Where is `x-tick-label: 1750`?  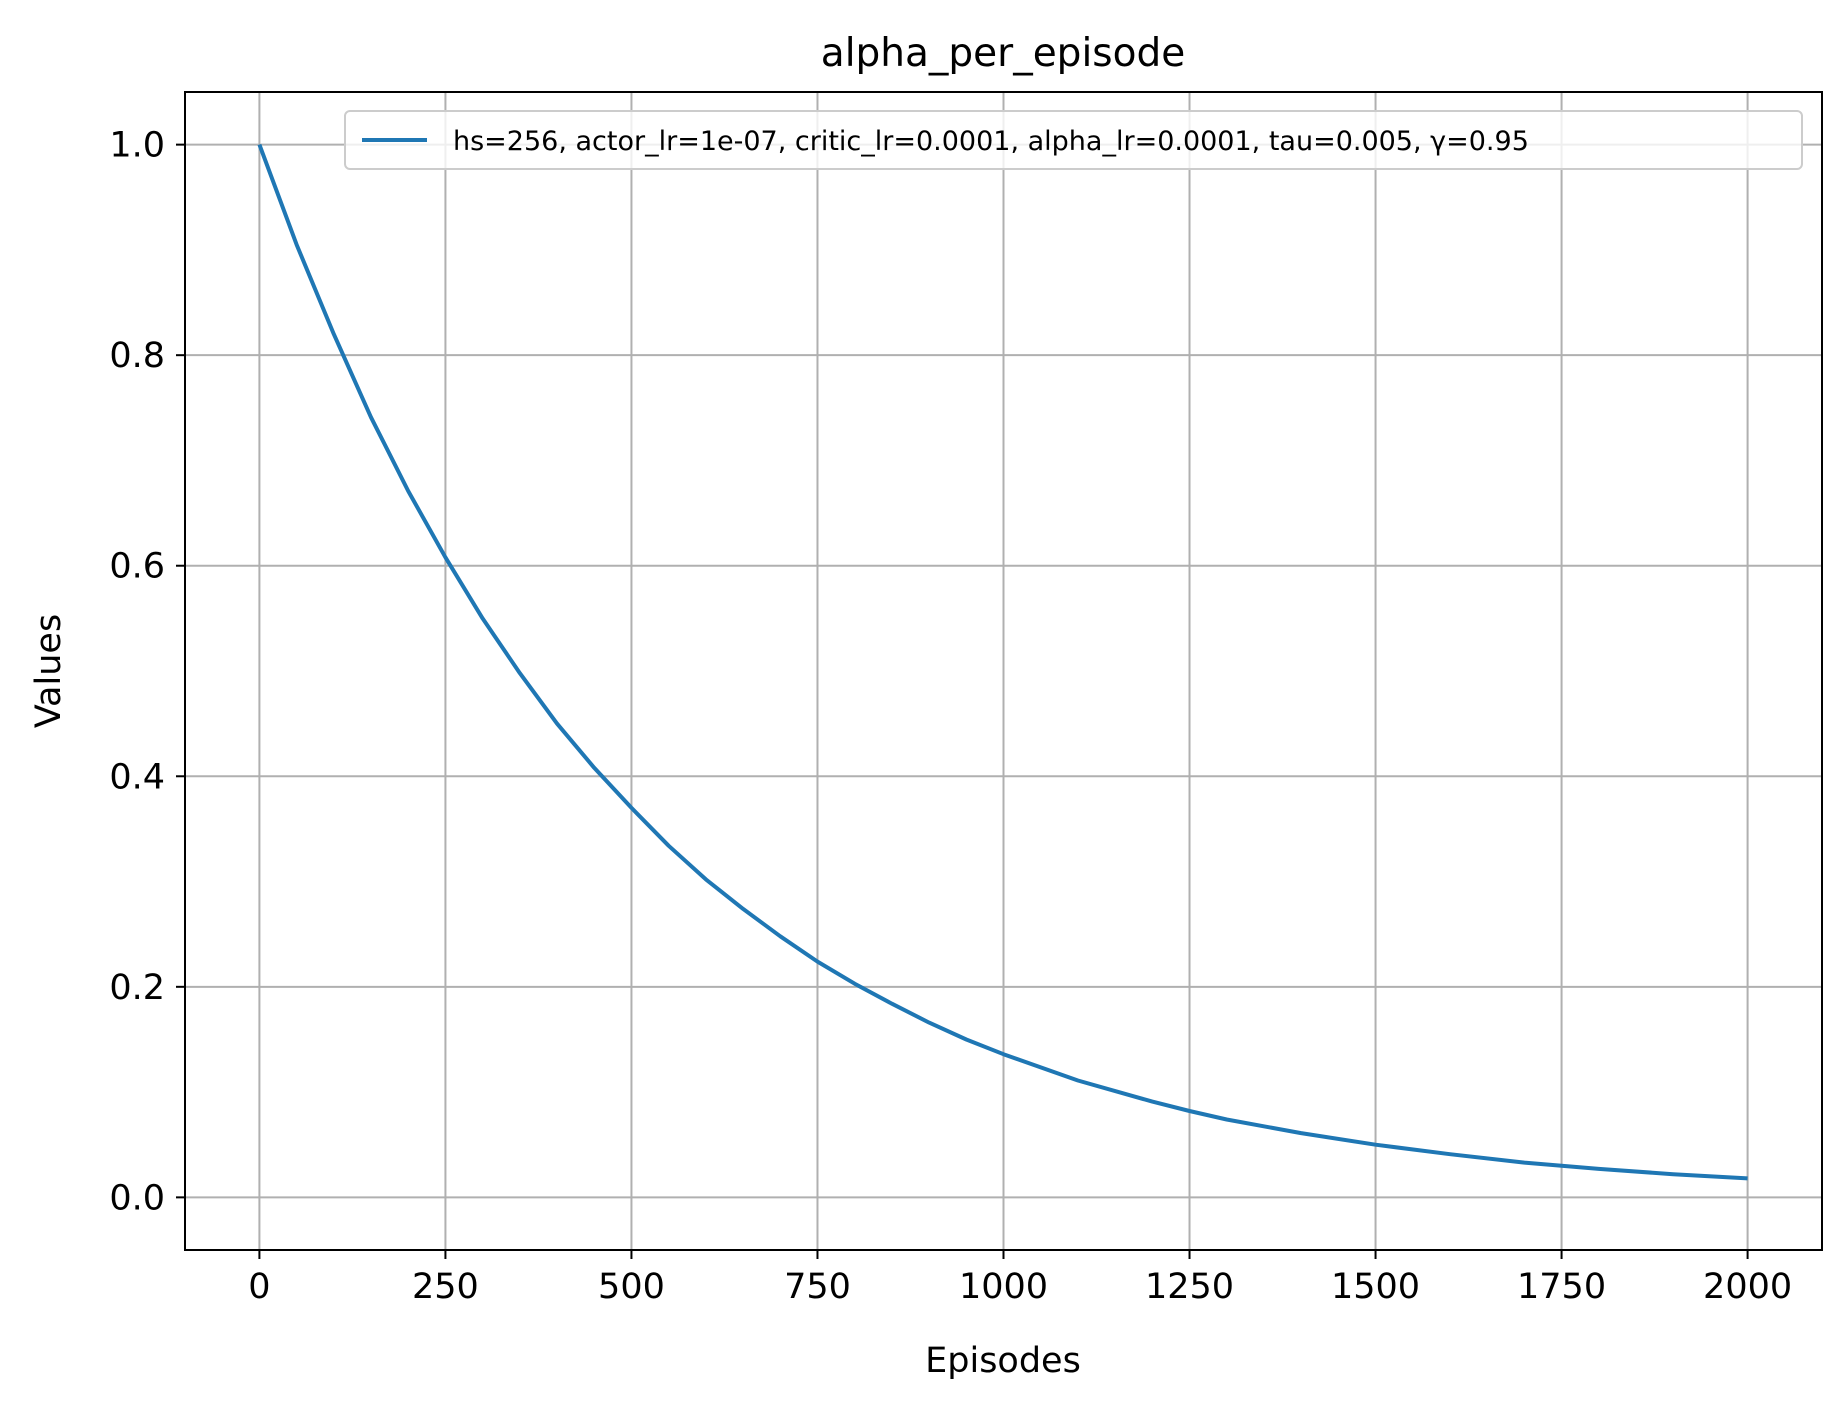
x-tick-label: 1750 is located at coordinates (1561, 1287).